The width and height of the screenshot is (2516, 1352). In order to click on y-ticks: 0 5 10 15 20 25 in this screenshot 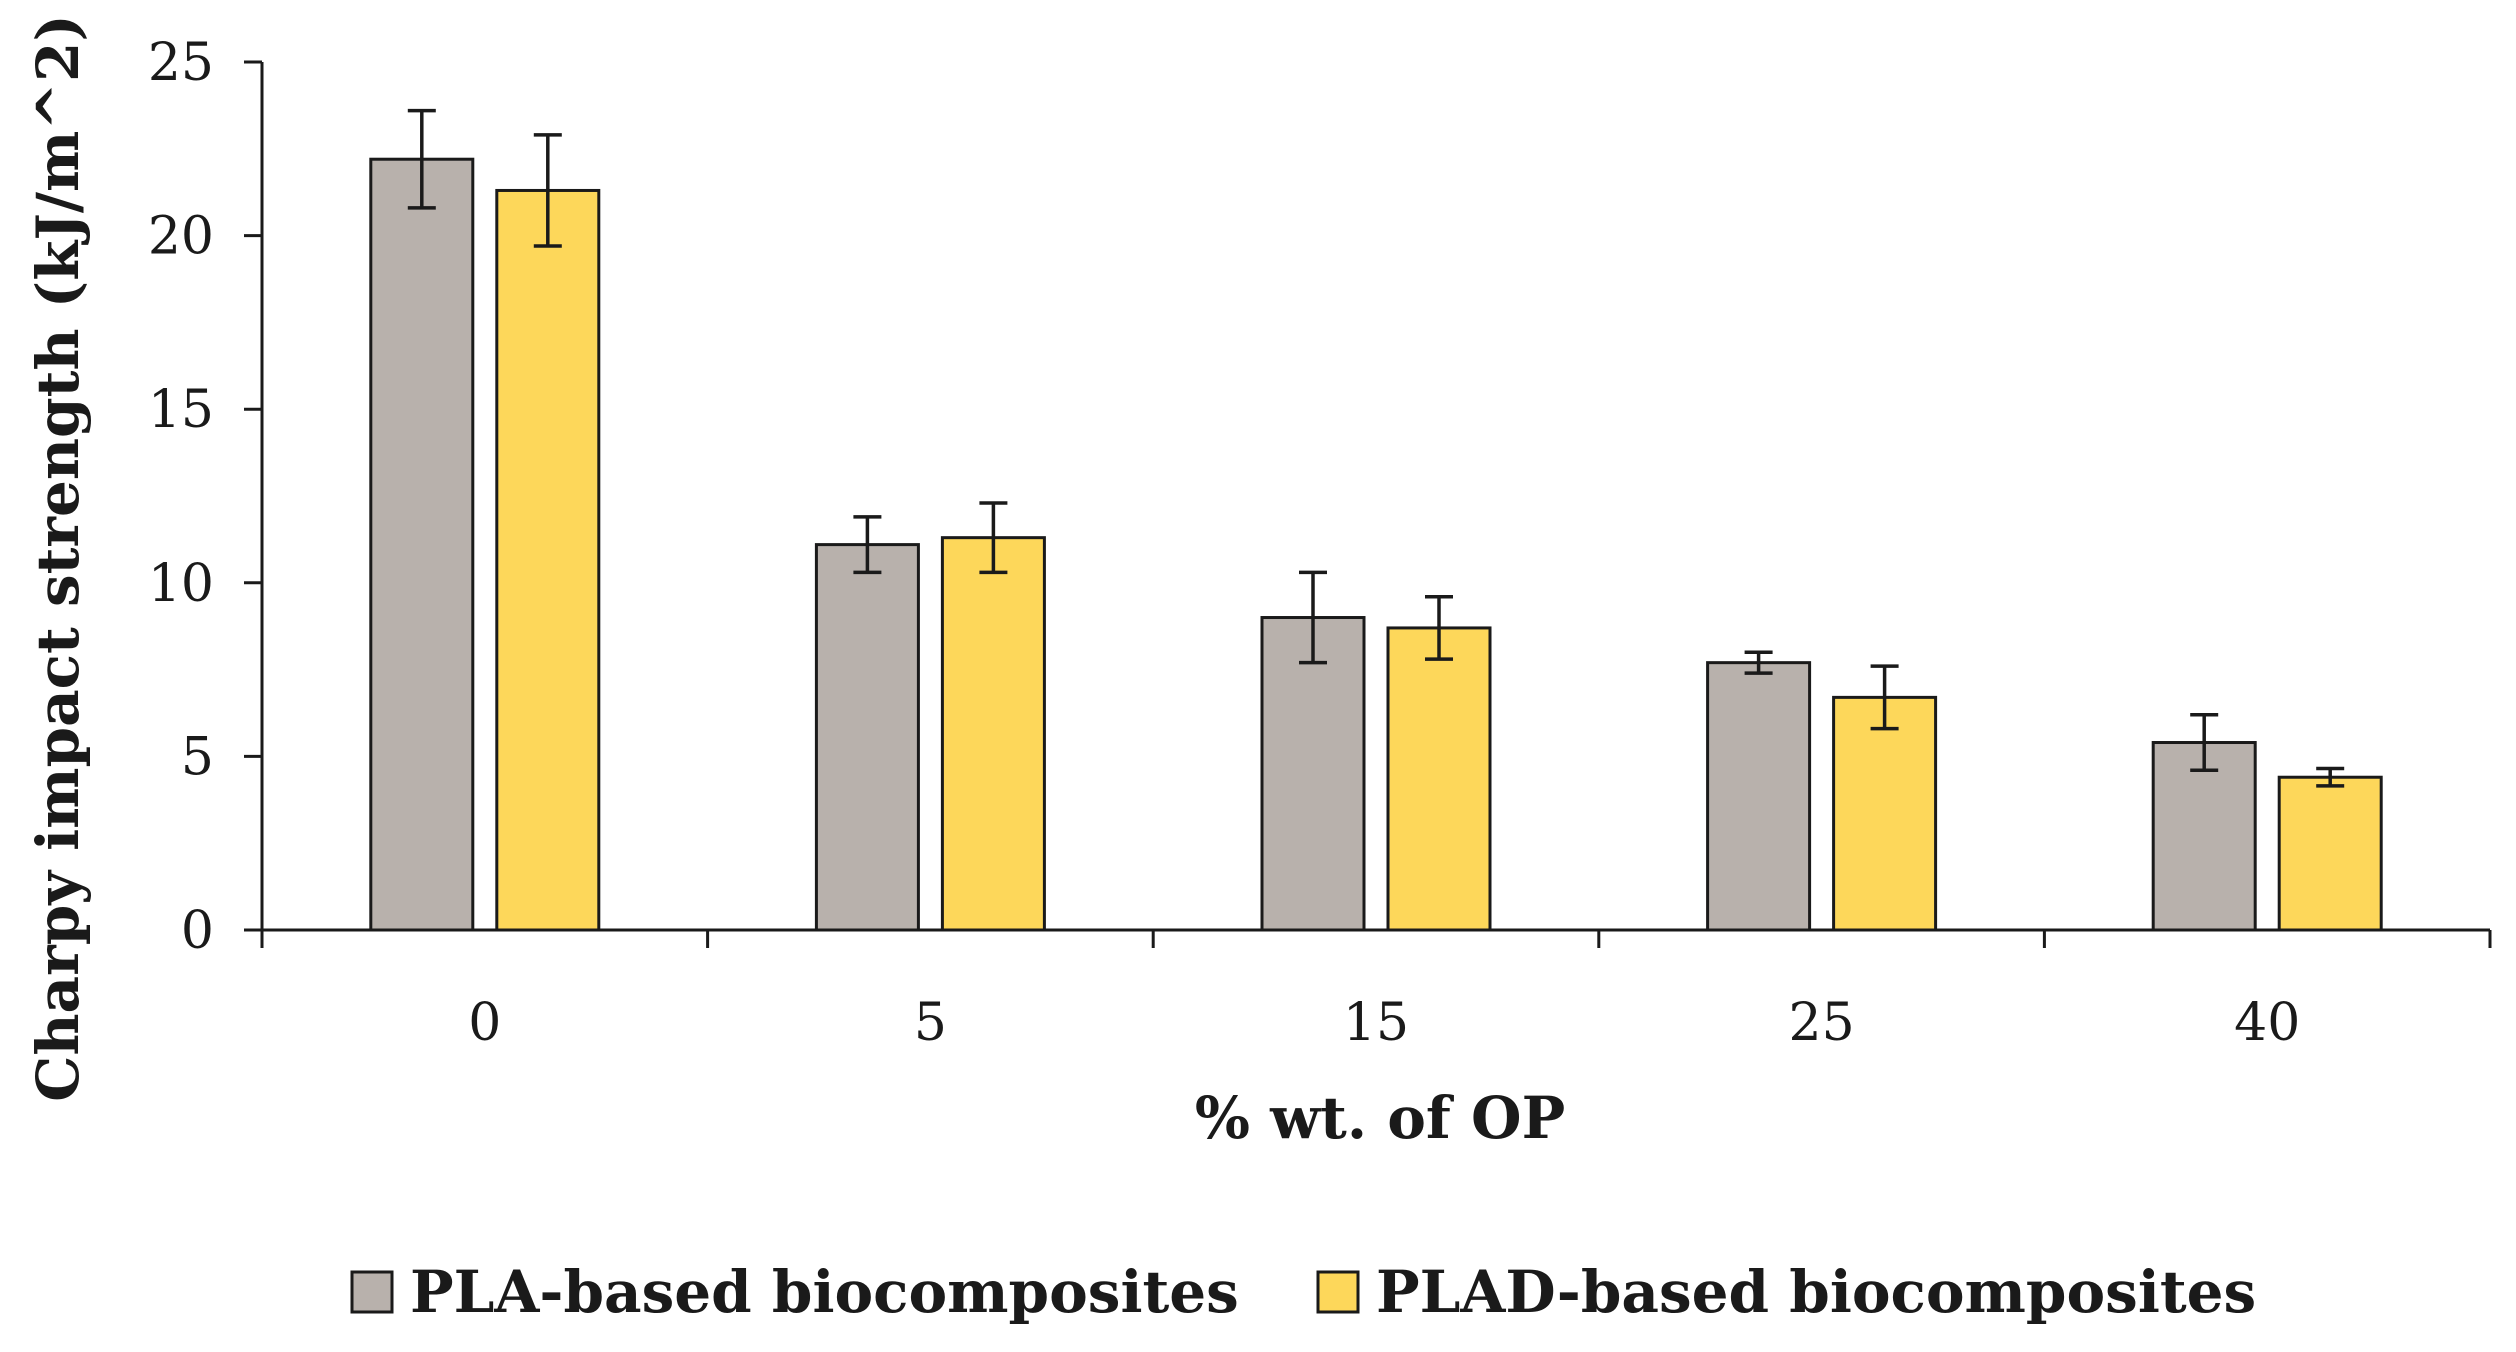, I will do `click(205, 497)`.